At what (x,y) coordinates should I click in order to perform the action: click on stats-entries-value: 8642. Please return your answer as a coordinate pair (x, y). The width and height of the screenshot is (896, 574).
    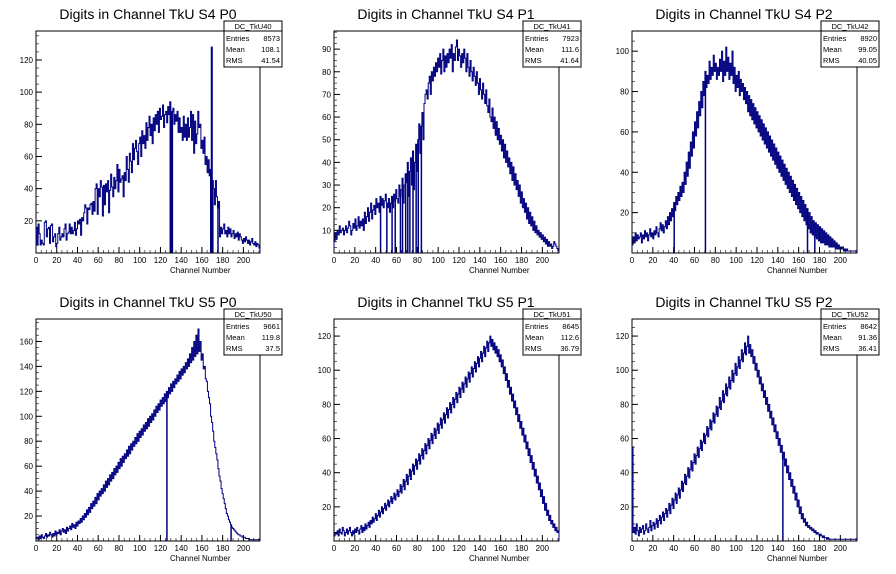
    Looking at the image, I should click on (868, 326).